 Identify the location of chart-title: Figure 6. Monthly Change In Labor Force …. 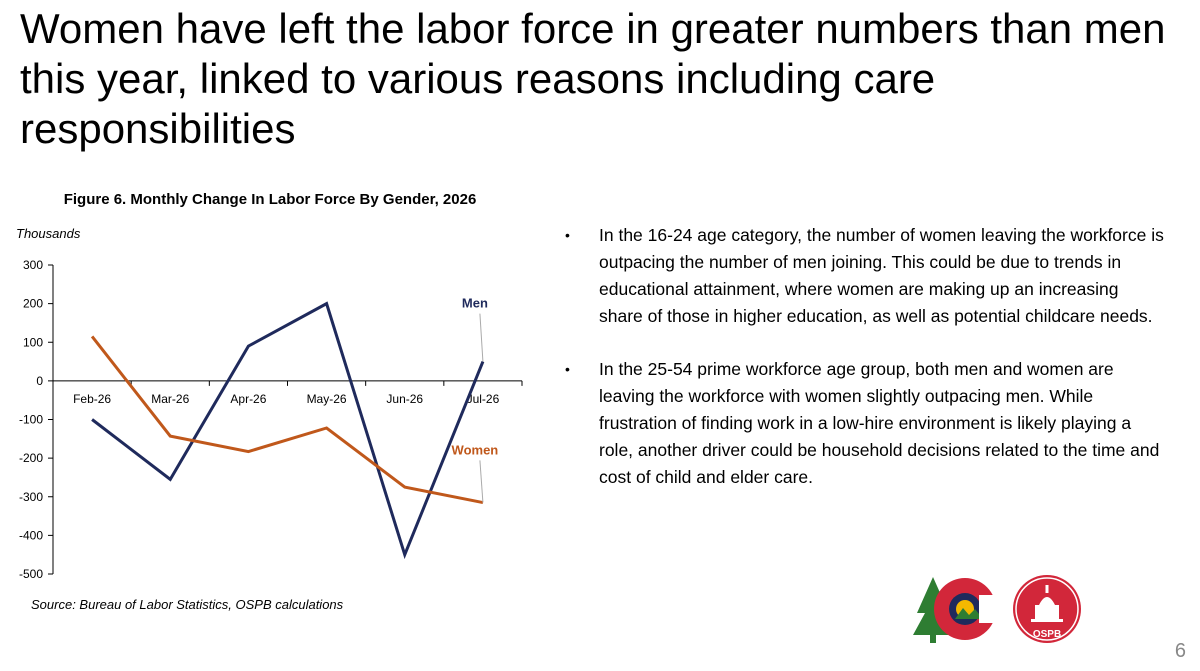
(270, 199).